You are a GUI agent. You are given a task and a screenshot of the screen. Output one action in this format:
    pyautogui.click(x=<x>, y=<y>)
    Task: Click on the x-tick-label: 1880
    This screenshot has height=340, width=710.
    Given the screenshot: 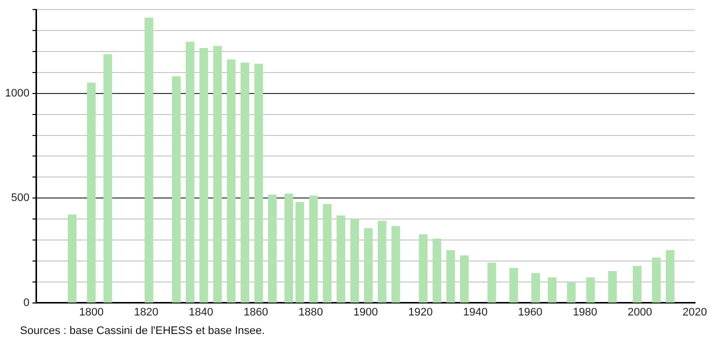 What is the action you would take?
    pyautogui.click(x=310, y=312)
    